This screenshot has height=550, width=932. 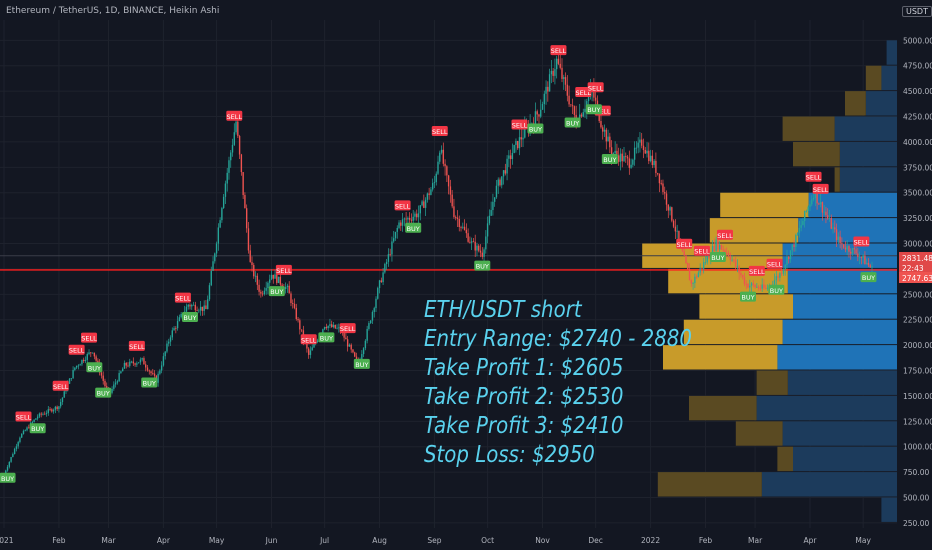 I want to click on y-tick-label: 4000.00, so click(x=917, y=142).